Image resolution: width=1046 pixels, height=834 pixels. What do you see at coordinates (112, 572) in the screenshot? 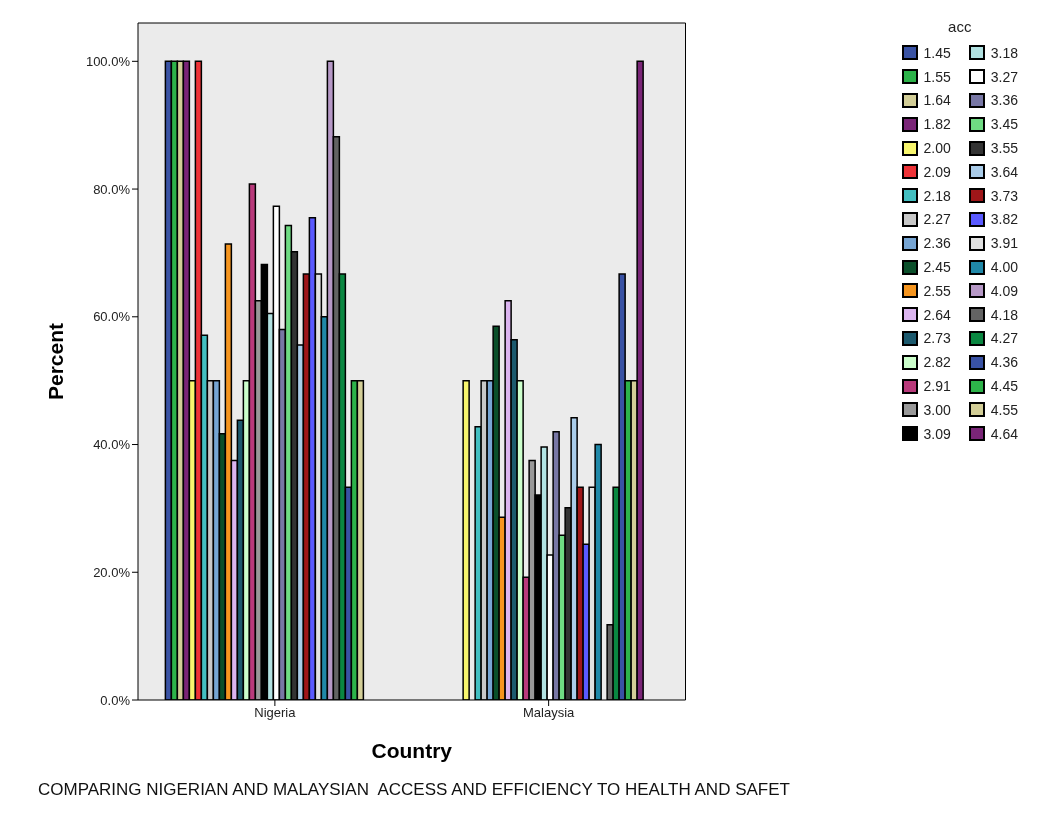
I see `y-tick-label: 20.0%` at bounding box center [112, 572].